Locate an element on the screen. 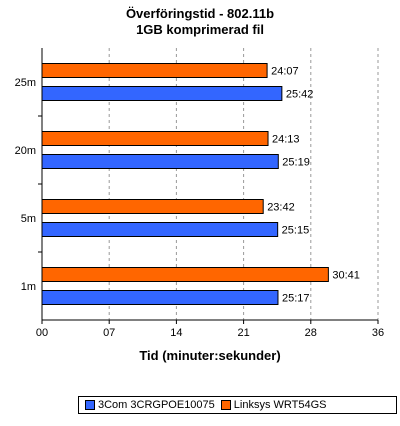 This screenshot has height=426, width=400. x-tick-label: 21 is located at coordinates (243, 333).